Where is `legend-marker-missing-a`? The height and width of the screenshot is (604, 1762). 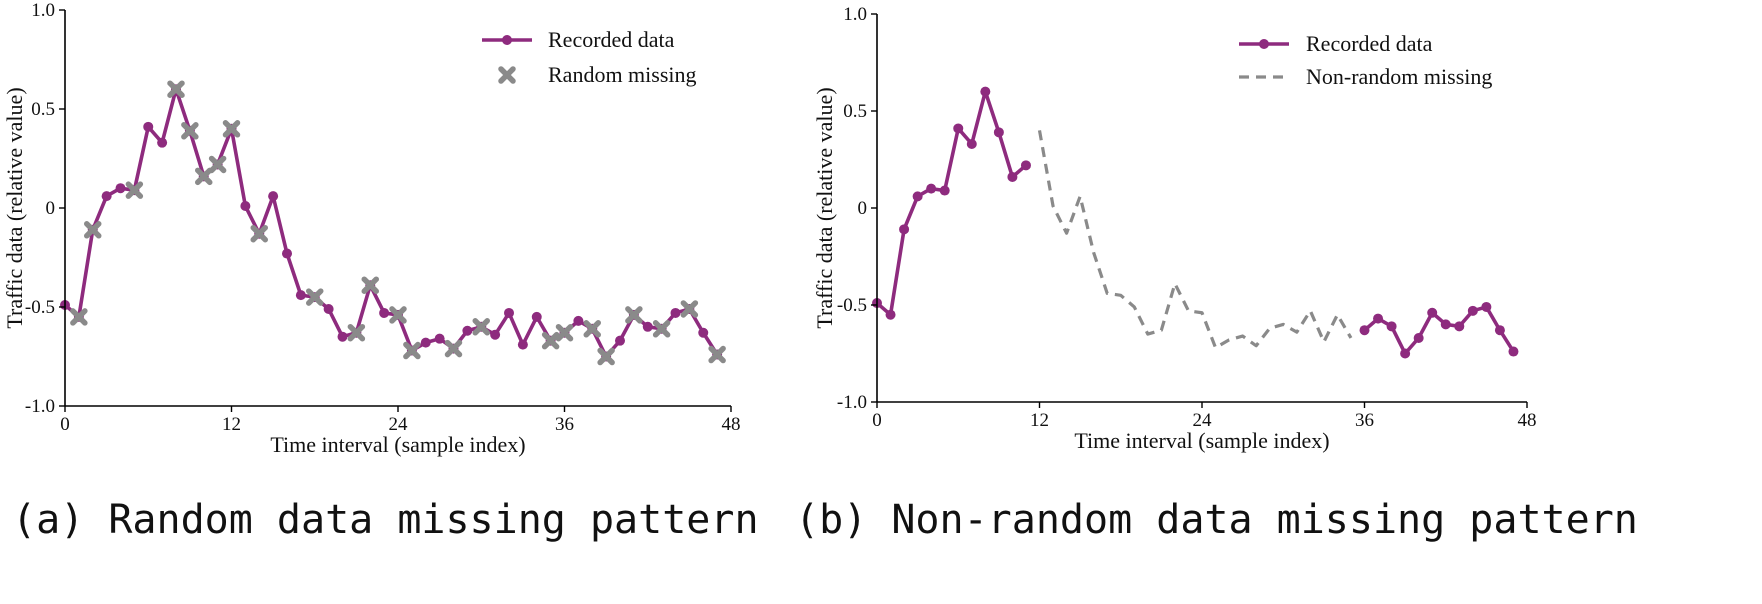 legend-marker-missing-a is located at coordinates (507, 75).